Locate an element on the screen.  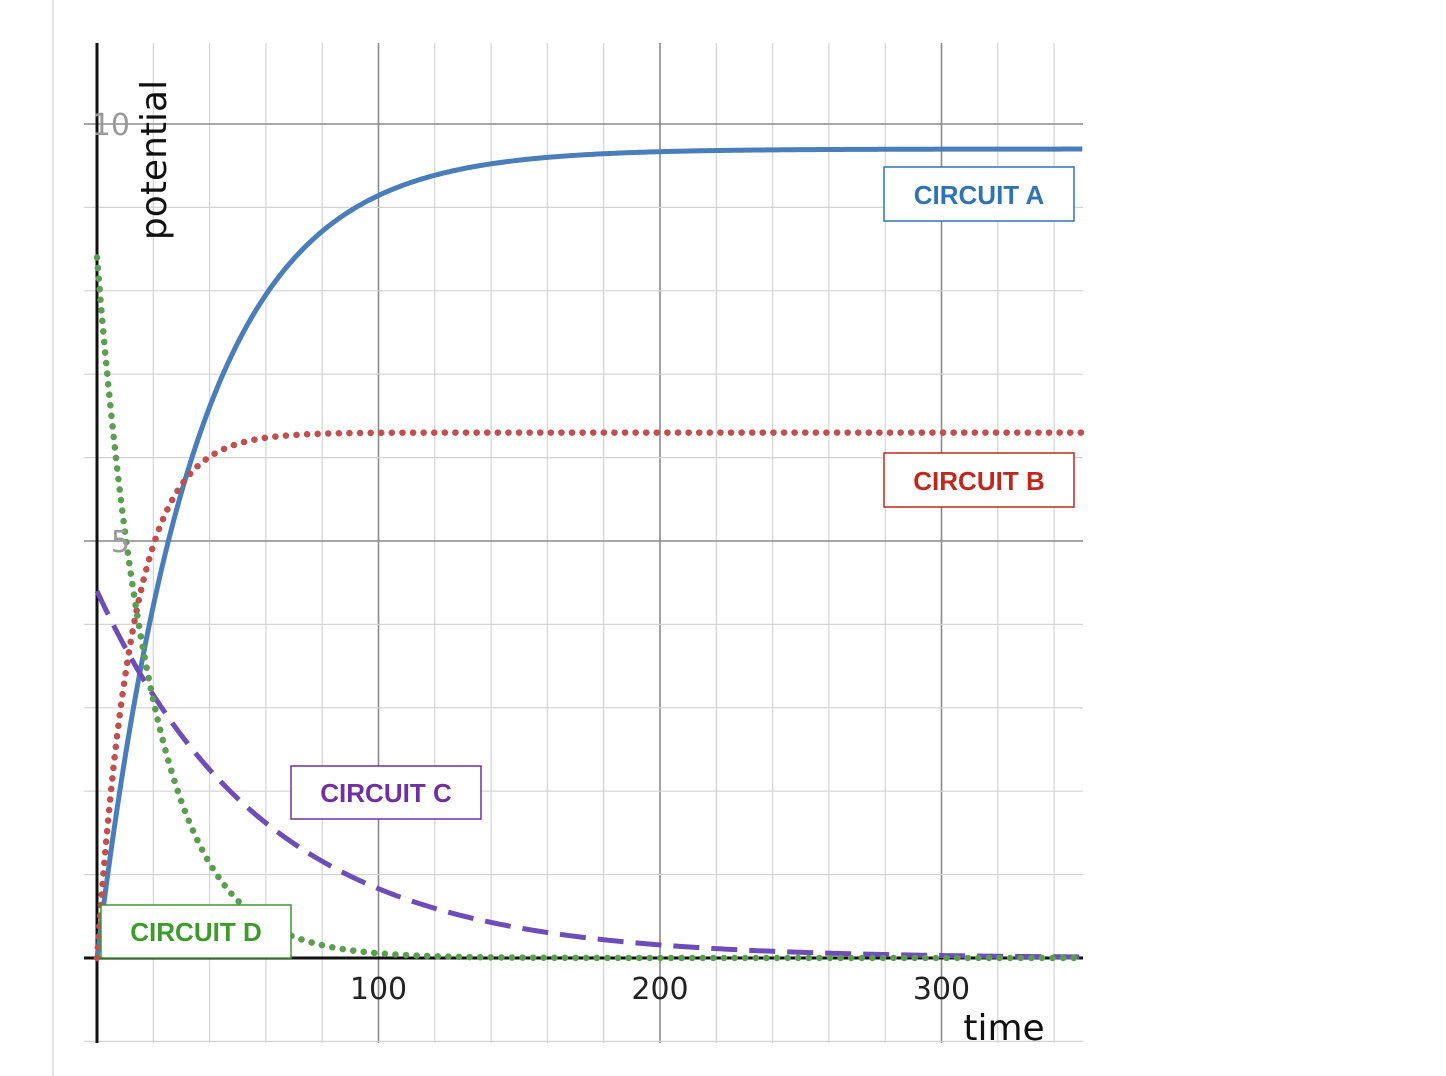
x-axis-title: time is located at coordinates (1003, 1028).